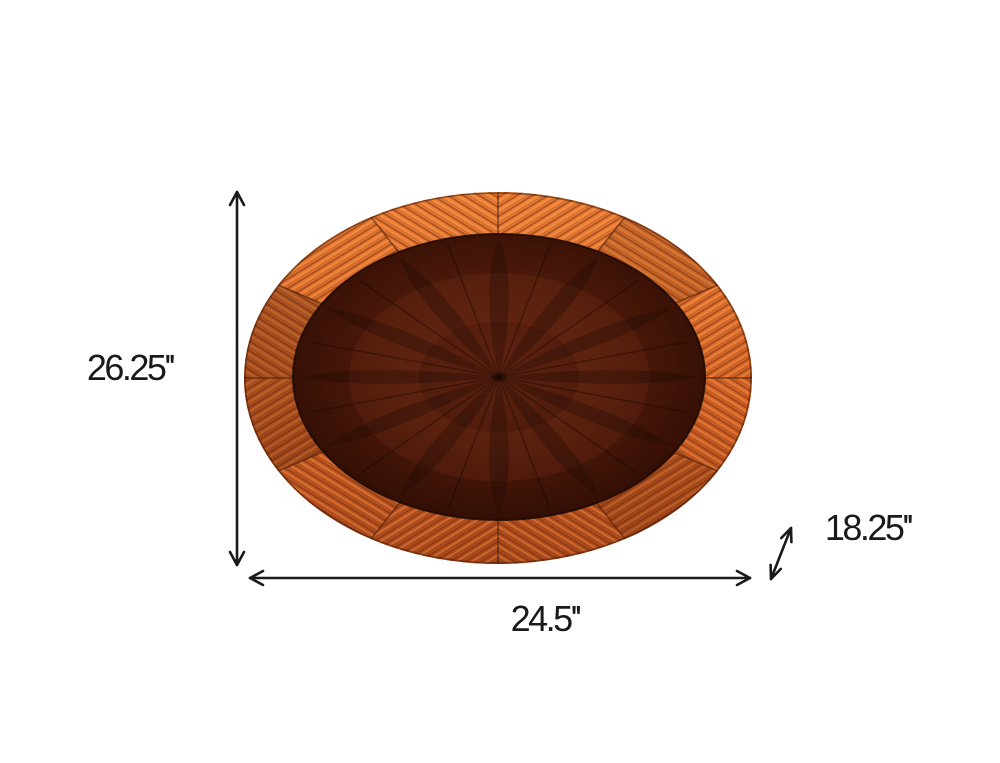  I want to click on depth-dimension-line, so click(781, 553).